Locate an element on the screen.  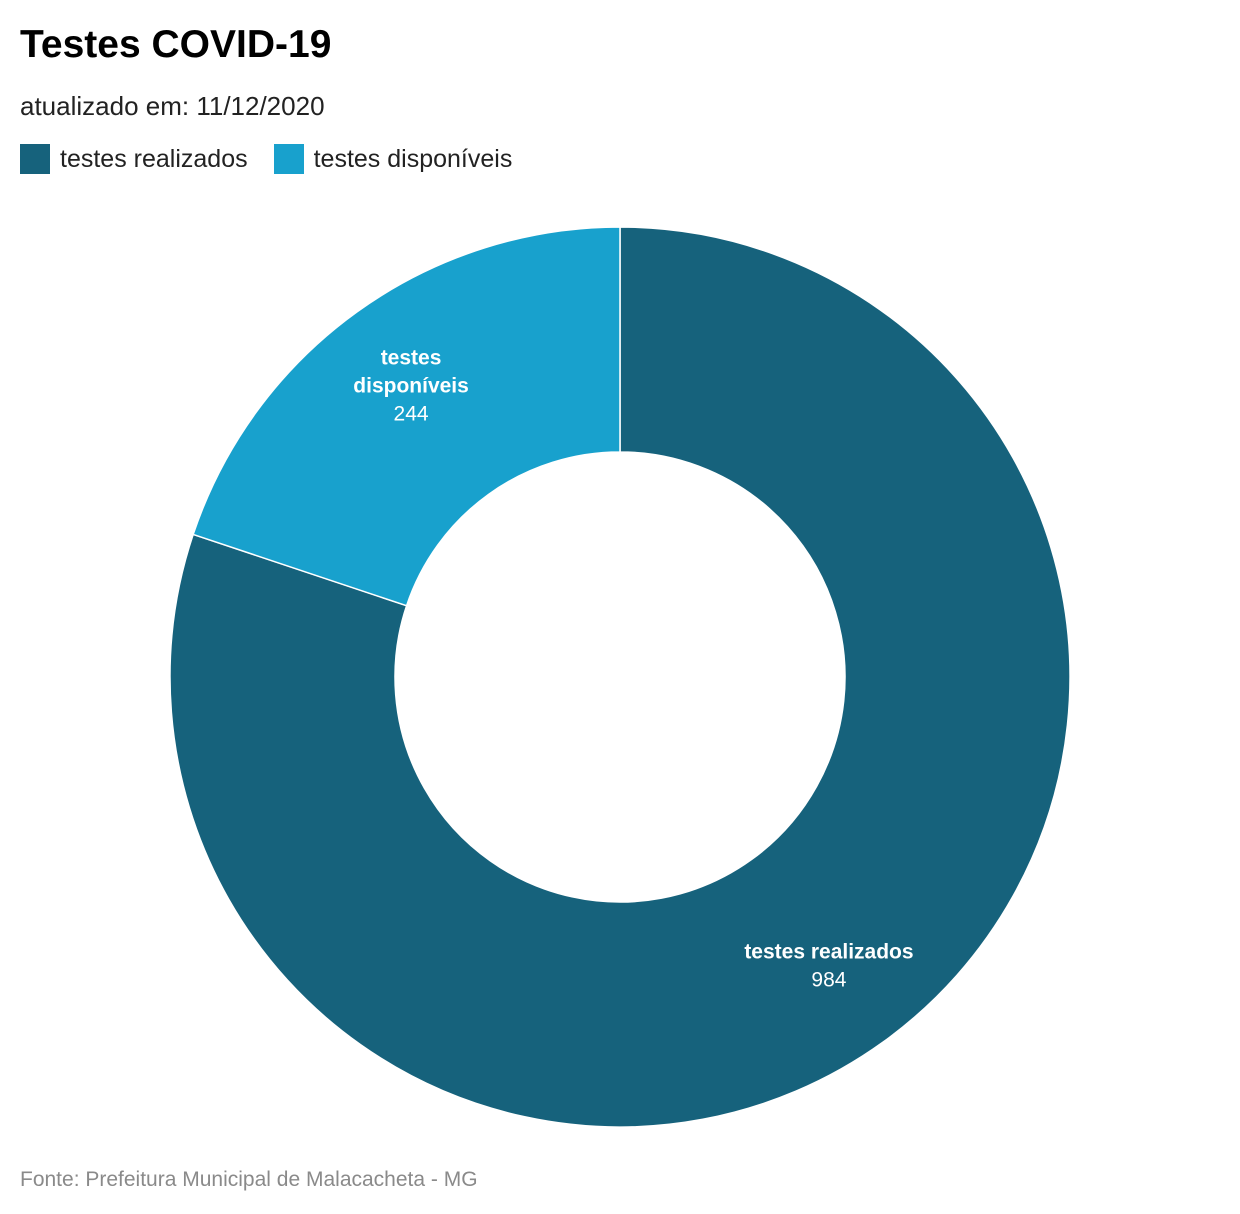
legend-swatch-testes-realizados is located at coordinates (35, 159).